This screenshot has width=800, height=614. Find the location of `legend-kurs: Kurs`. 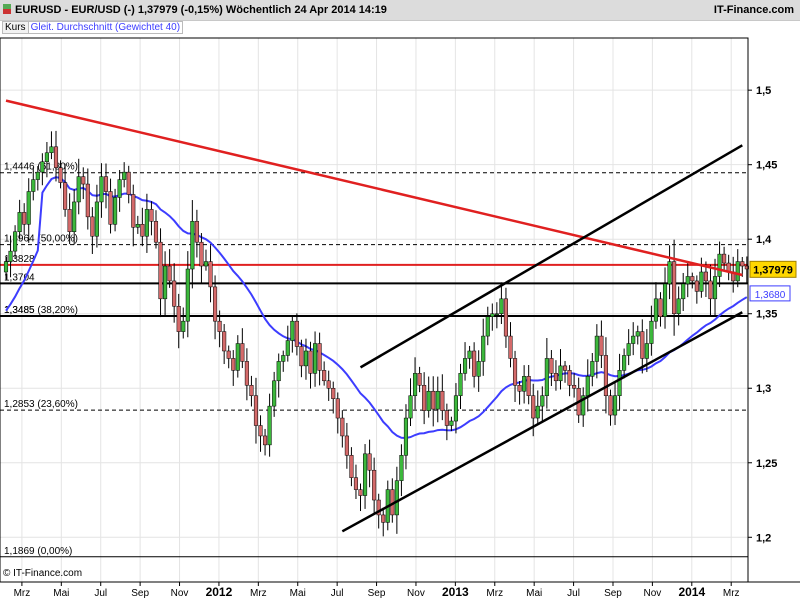

legend-kurs: Kurs is located at coordinates (15, 27).